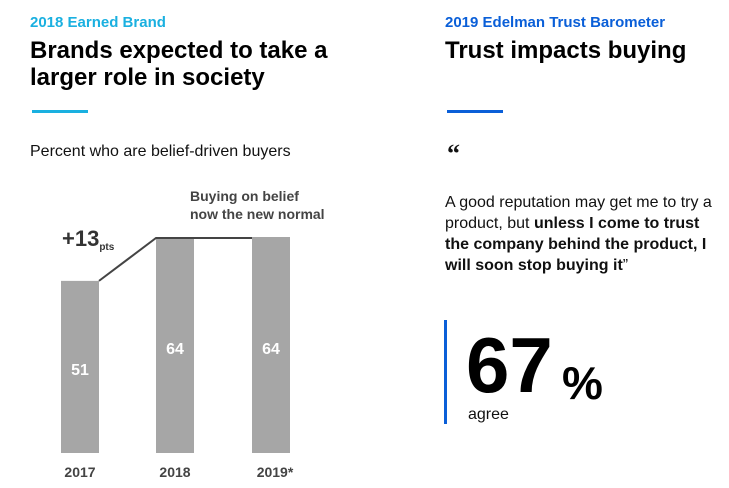 The image size is (729, 488). I want to click on note-line-2: now the new normal, so click(257, 214).